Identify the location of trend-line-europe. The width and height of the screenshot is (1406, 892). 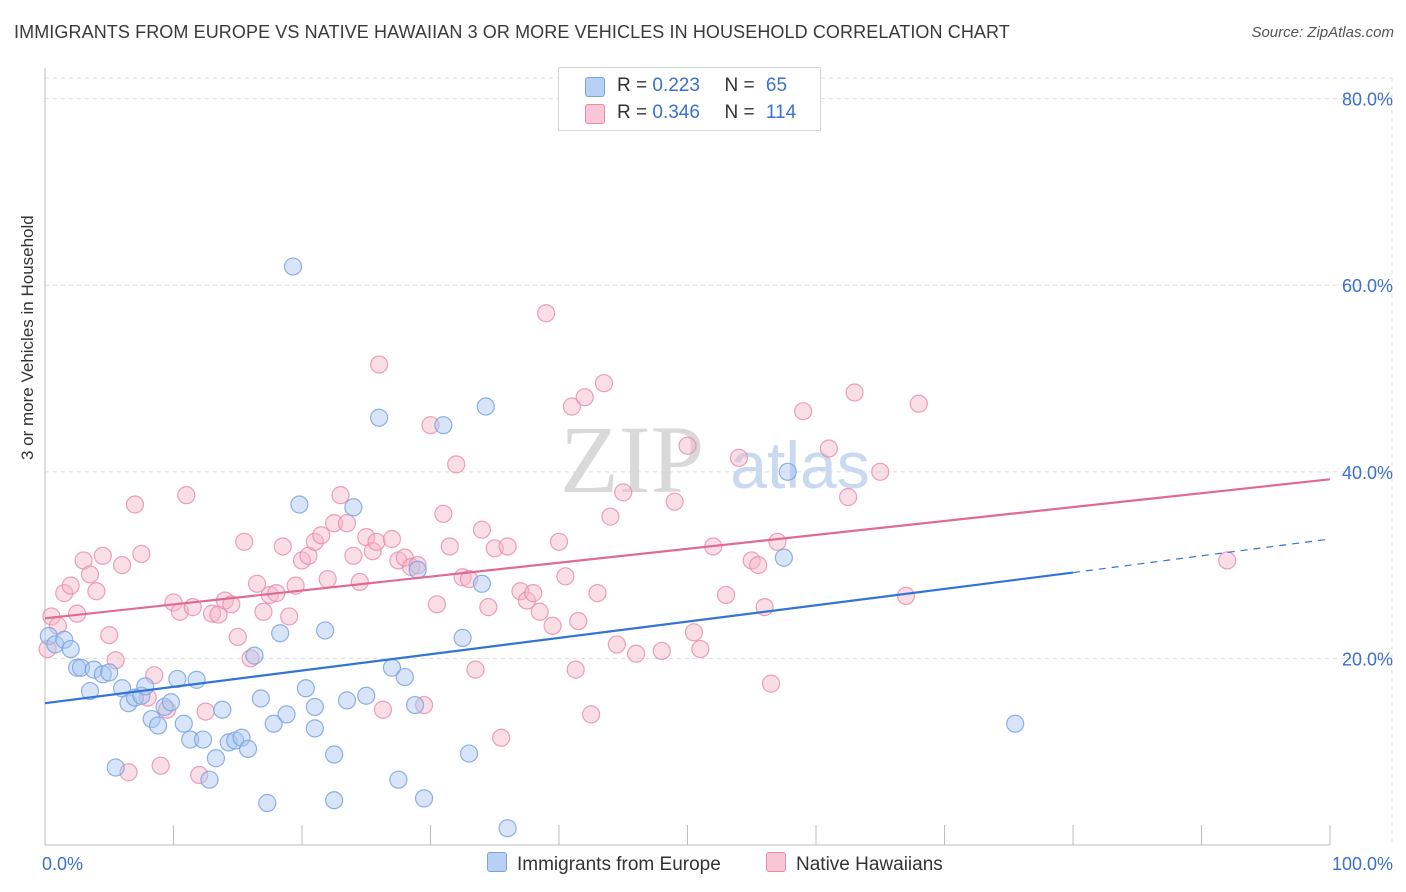
(559, 638).